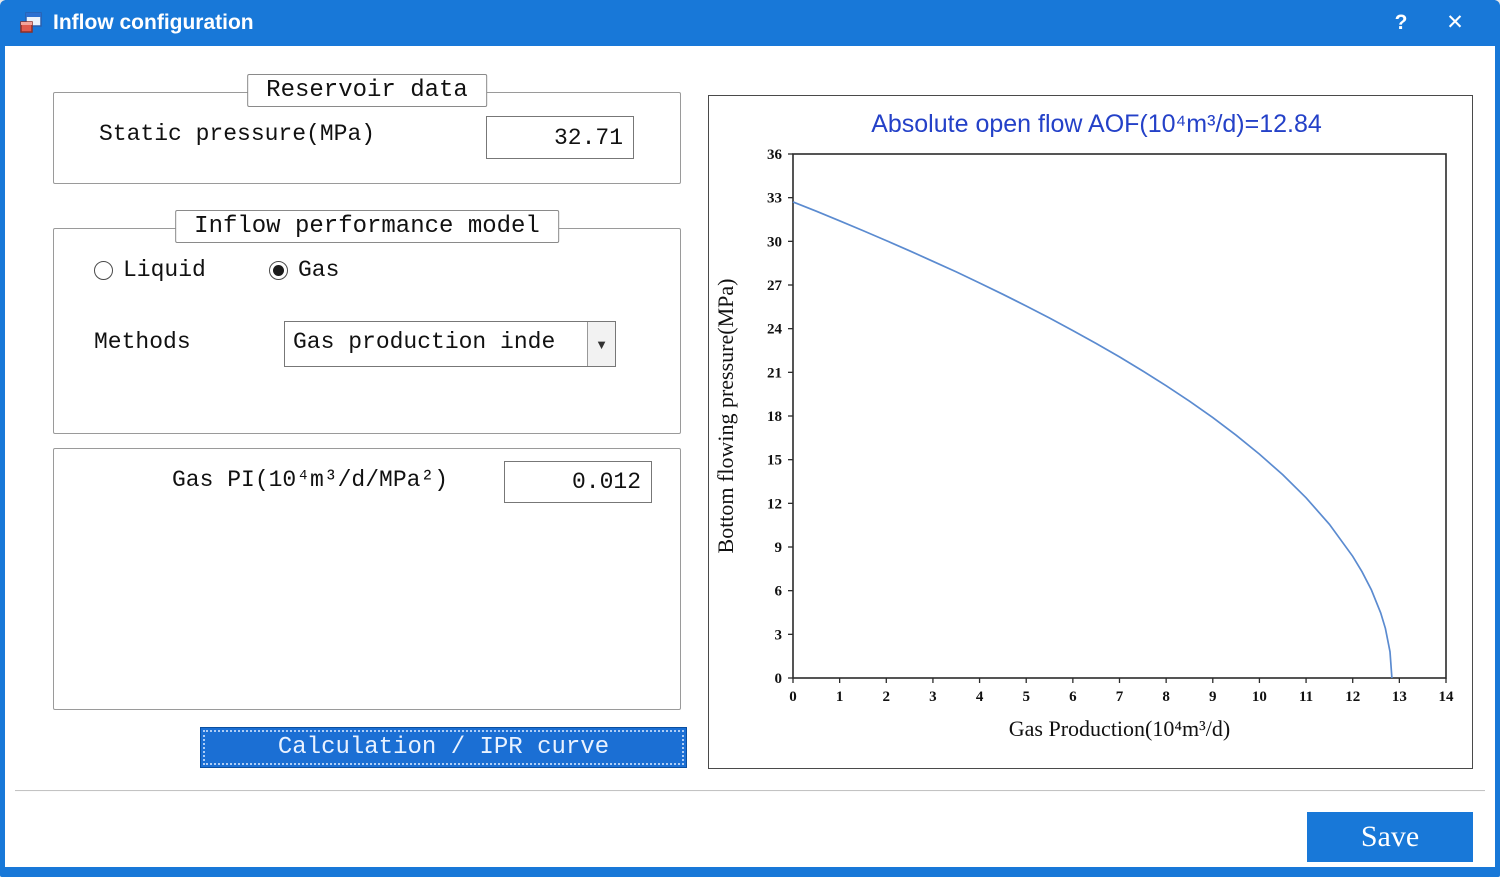  I want to click on svg-text: 15, so click(774, 461).